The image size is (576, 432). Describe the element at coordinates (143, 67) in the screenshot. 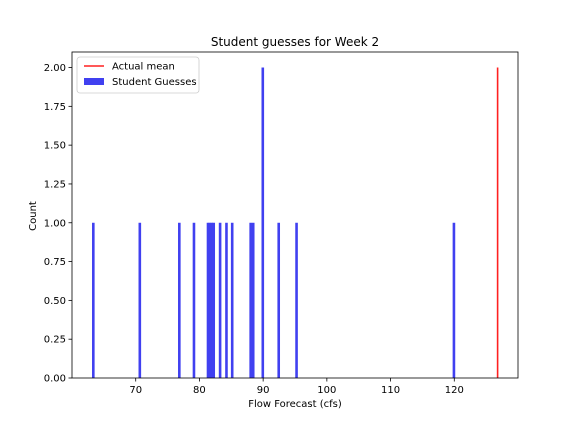

I see `legend-label-actual-mean: Actual mean` at that location.